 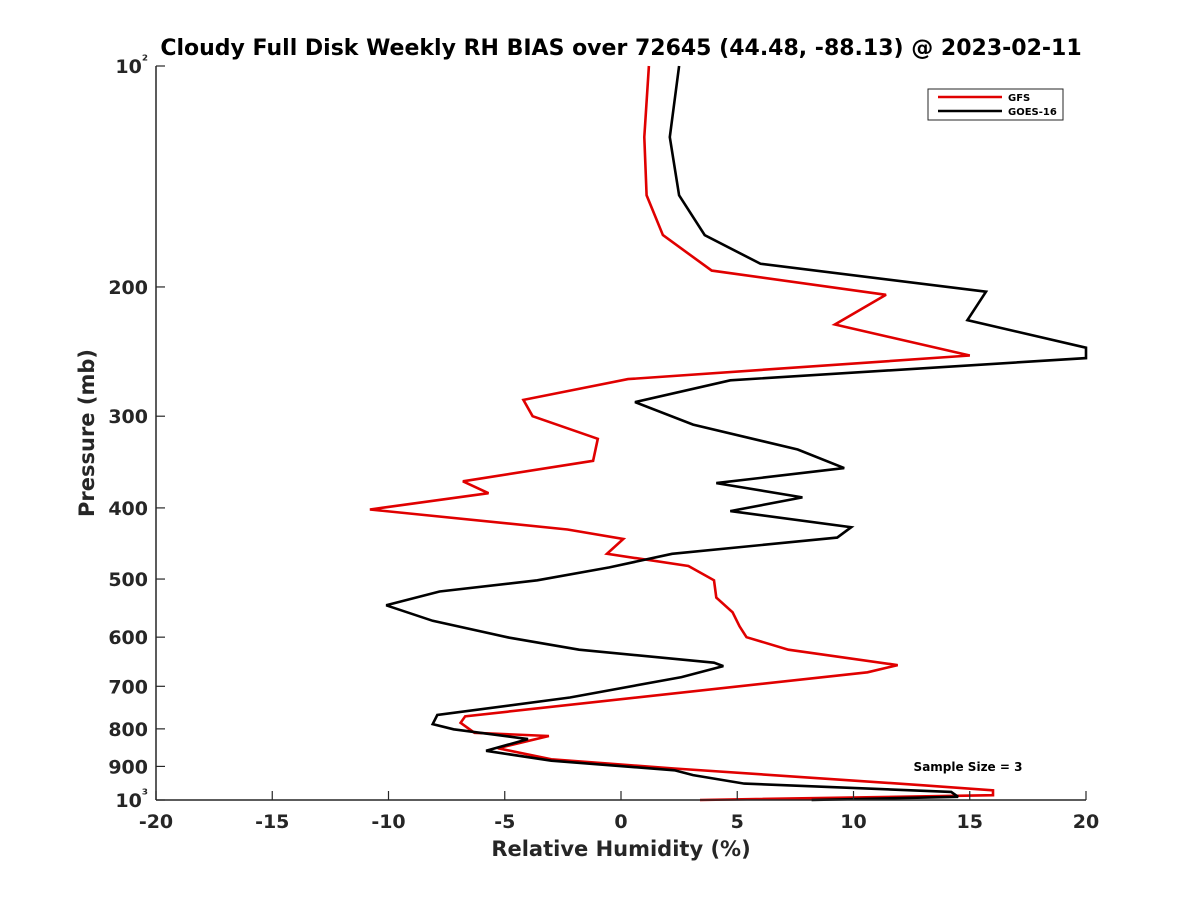 I want to click on y-tick-label: 400, so click(x=128, y=509).